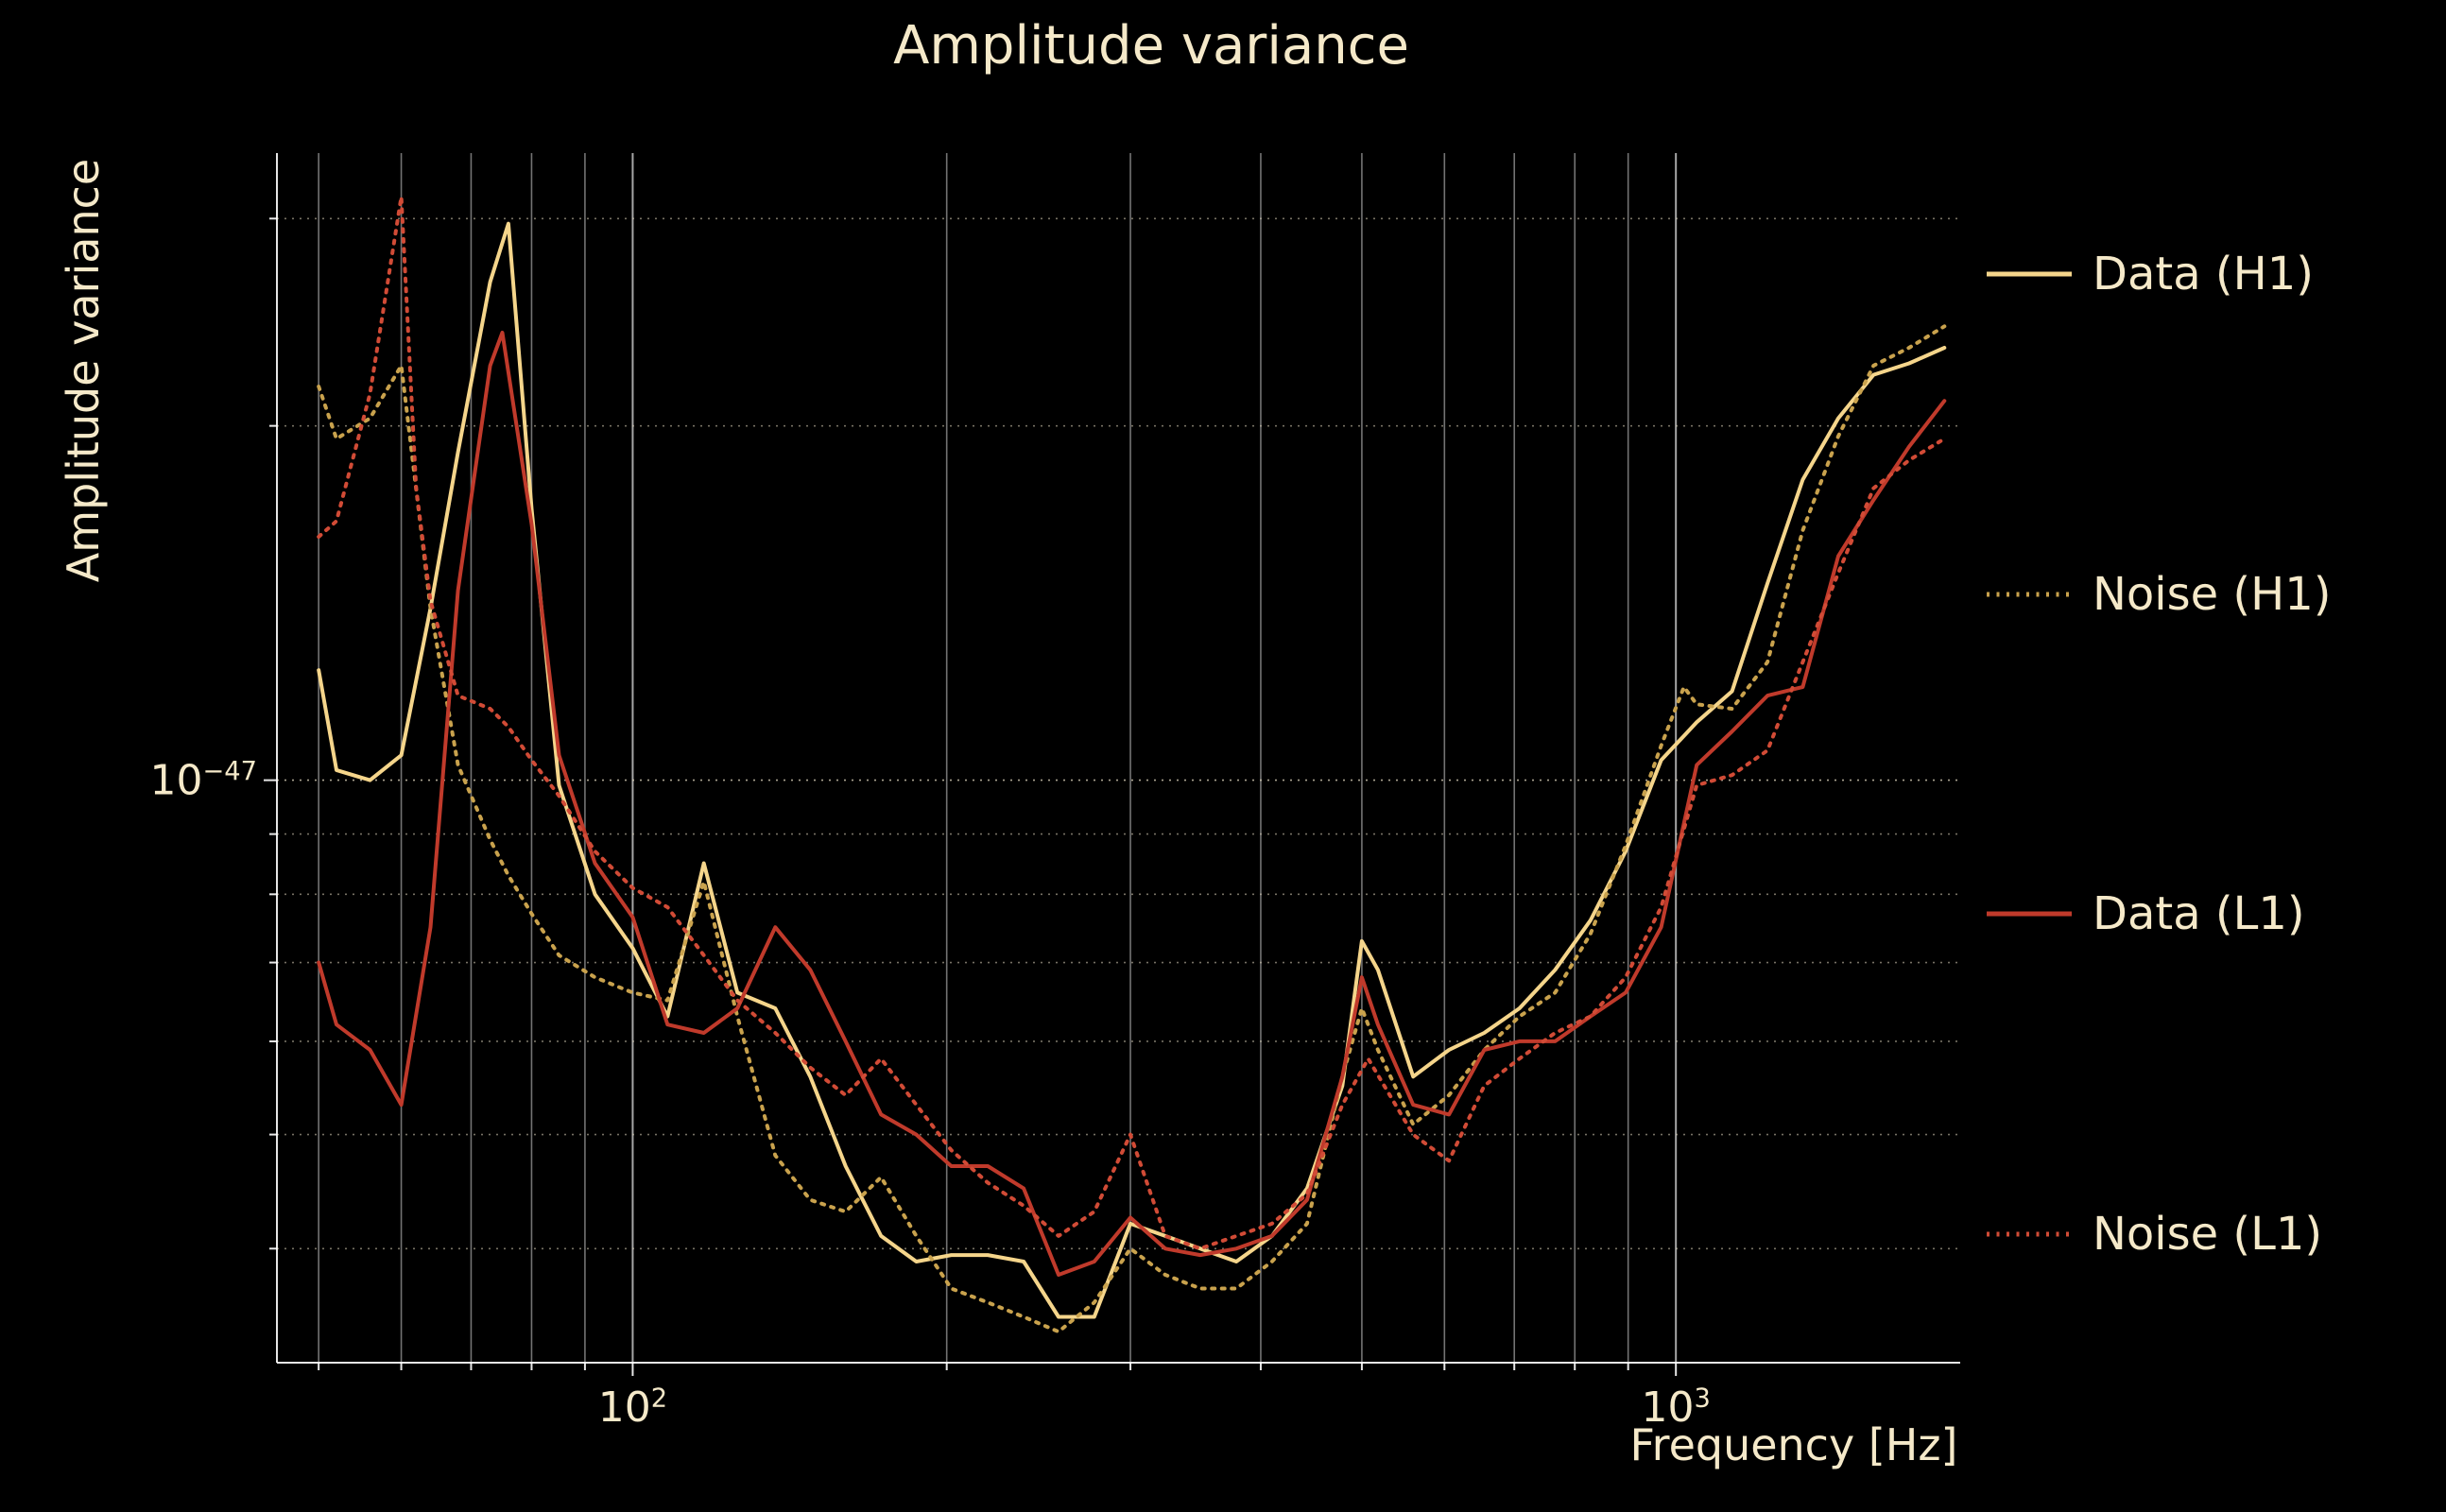 Image resolution: width=2446 pixels, height=1512 pixels. I want to click on x-tick-label-1000: 10³, so click(1675, 1407).